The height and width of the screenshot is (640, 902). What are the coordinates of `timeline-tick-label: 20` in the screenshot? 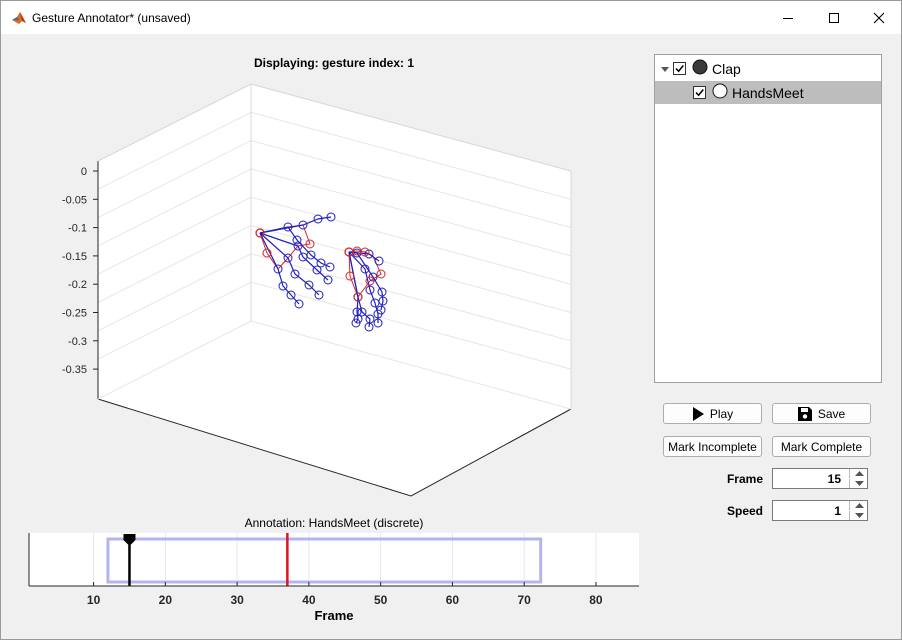 It's located at (166, 600).